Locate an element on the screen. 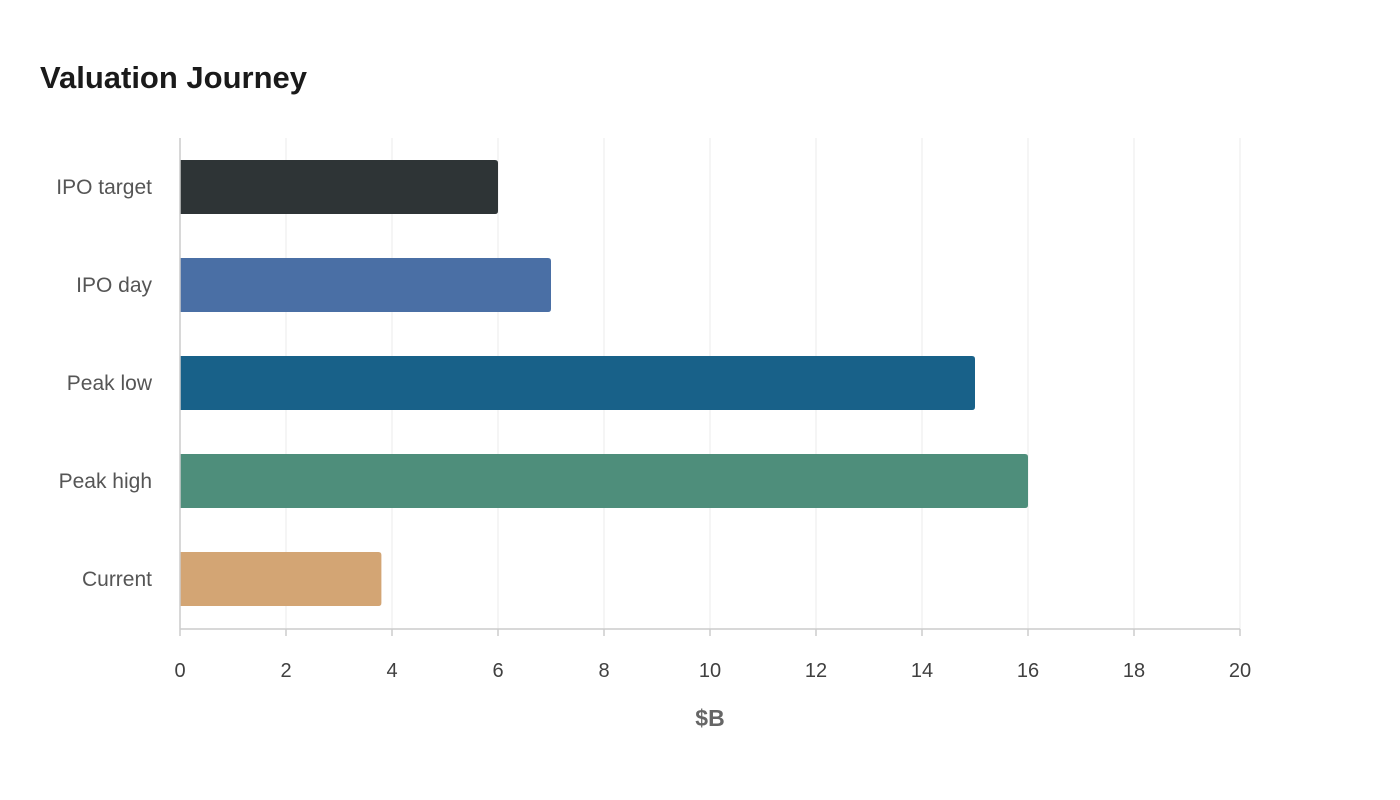  bar-peak-high is located at coordinates (604, 481).